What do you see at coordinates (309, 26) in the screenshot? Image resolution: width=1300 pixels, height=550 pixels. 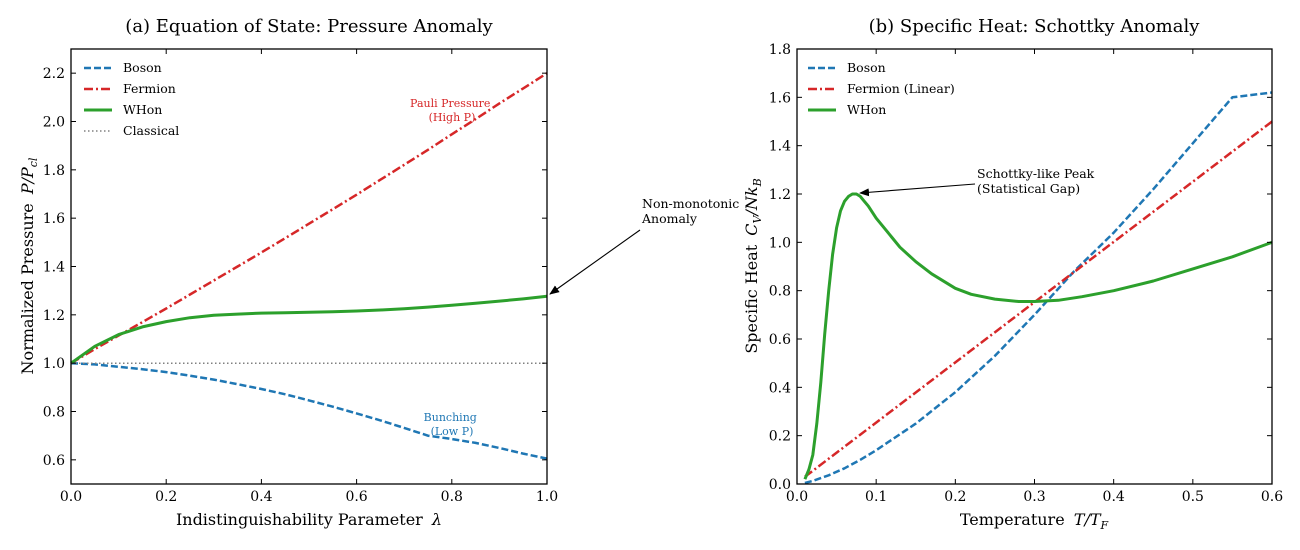 I see `panel-a-title: (a) Equation of State: Pressure Anomaly` at bounding box center [309, 26].